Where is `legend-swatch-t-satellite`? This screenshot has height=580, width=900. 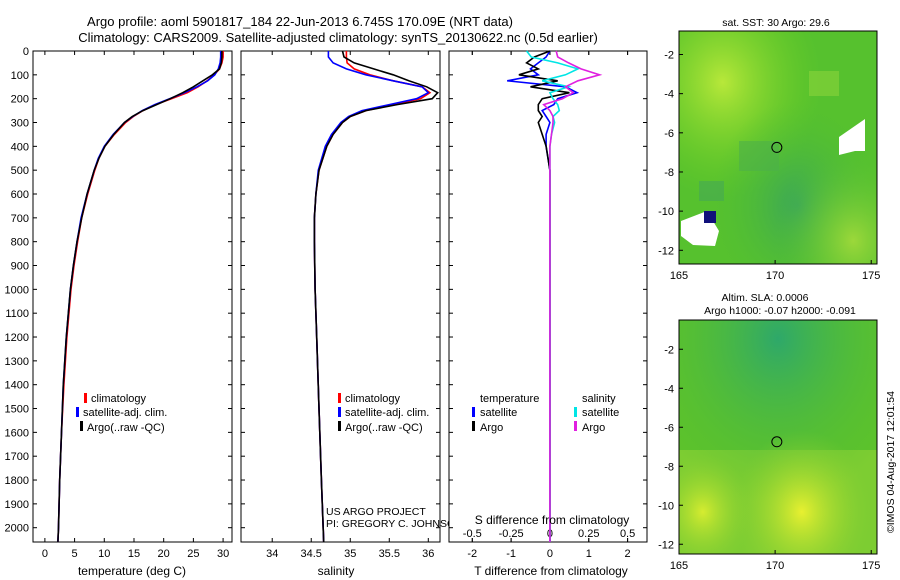 legend-swatch-t-satellite is located at coordinates (473, 412).